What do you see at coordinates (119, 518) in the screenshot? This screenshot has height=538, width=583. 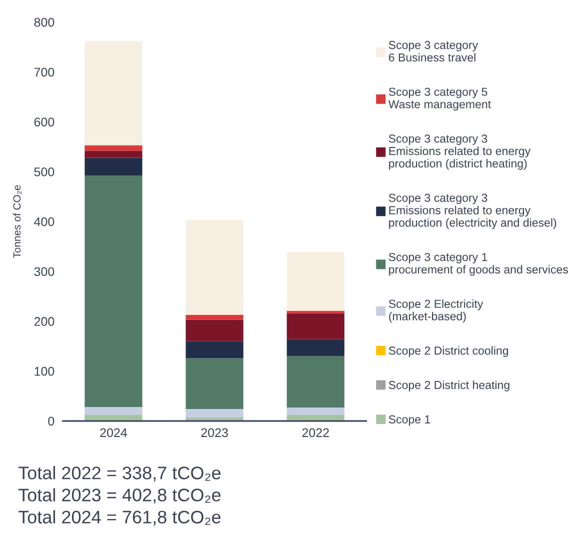 I see `text: Total 2024 = 761,8 tCO₂e` at bounding box center [119, 518].